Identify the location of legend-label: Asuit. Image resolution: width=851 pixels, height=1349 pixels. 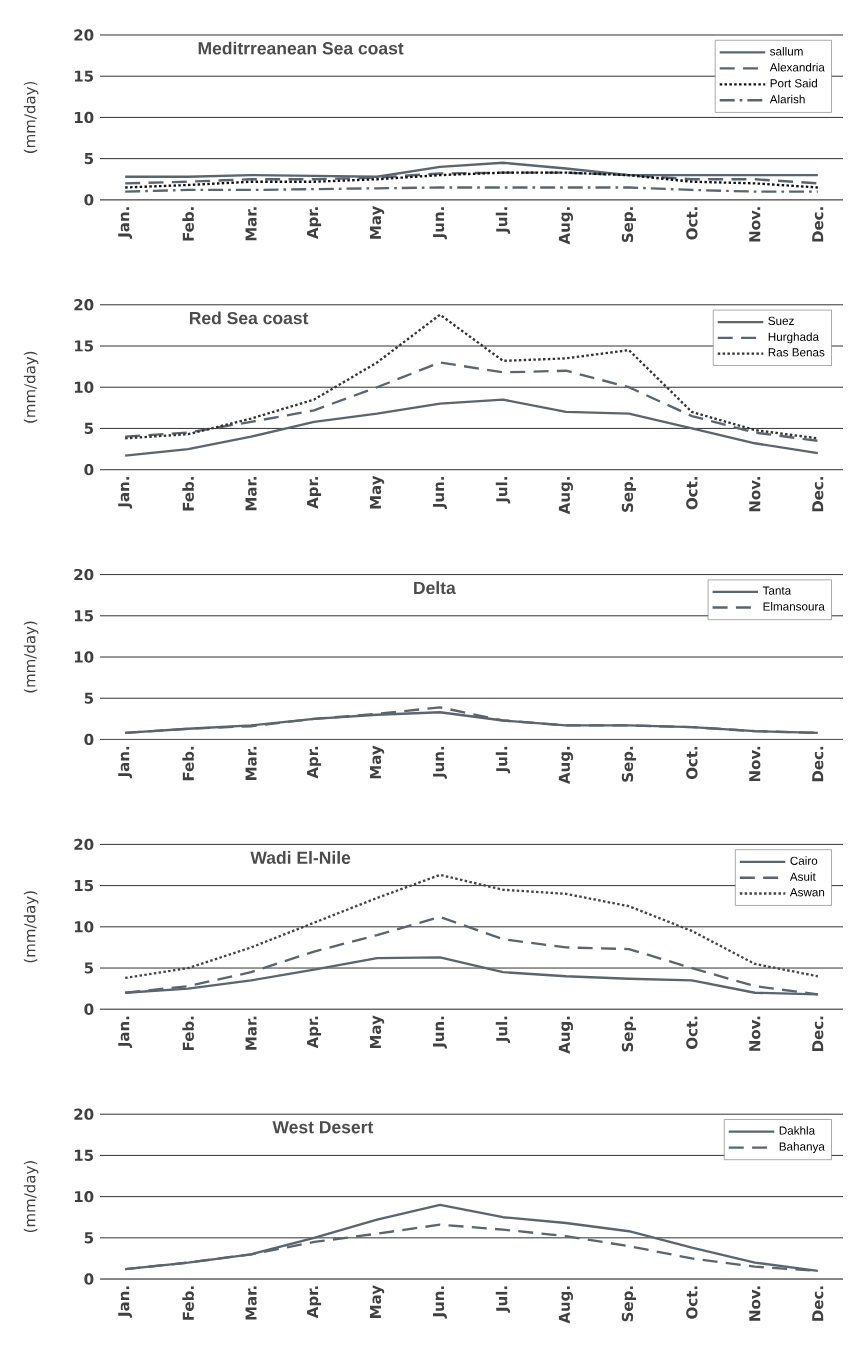
(802, 876).